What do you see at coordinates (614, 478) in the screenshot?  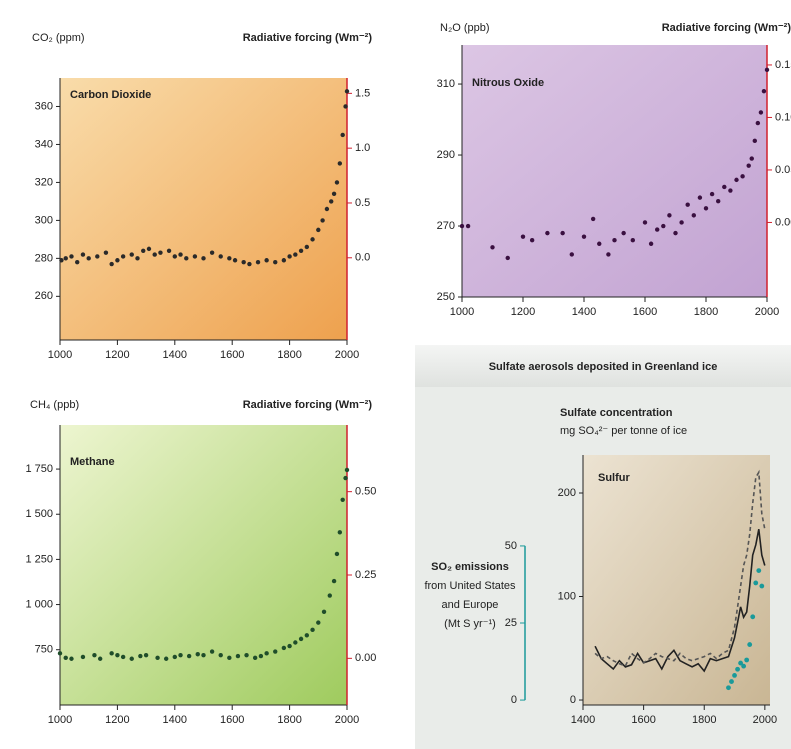 I see `panel-label: Sulfur` at bounding box center [614, 478].